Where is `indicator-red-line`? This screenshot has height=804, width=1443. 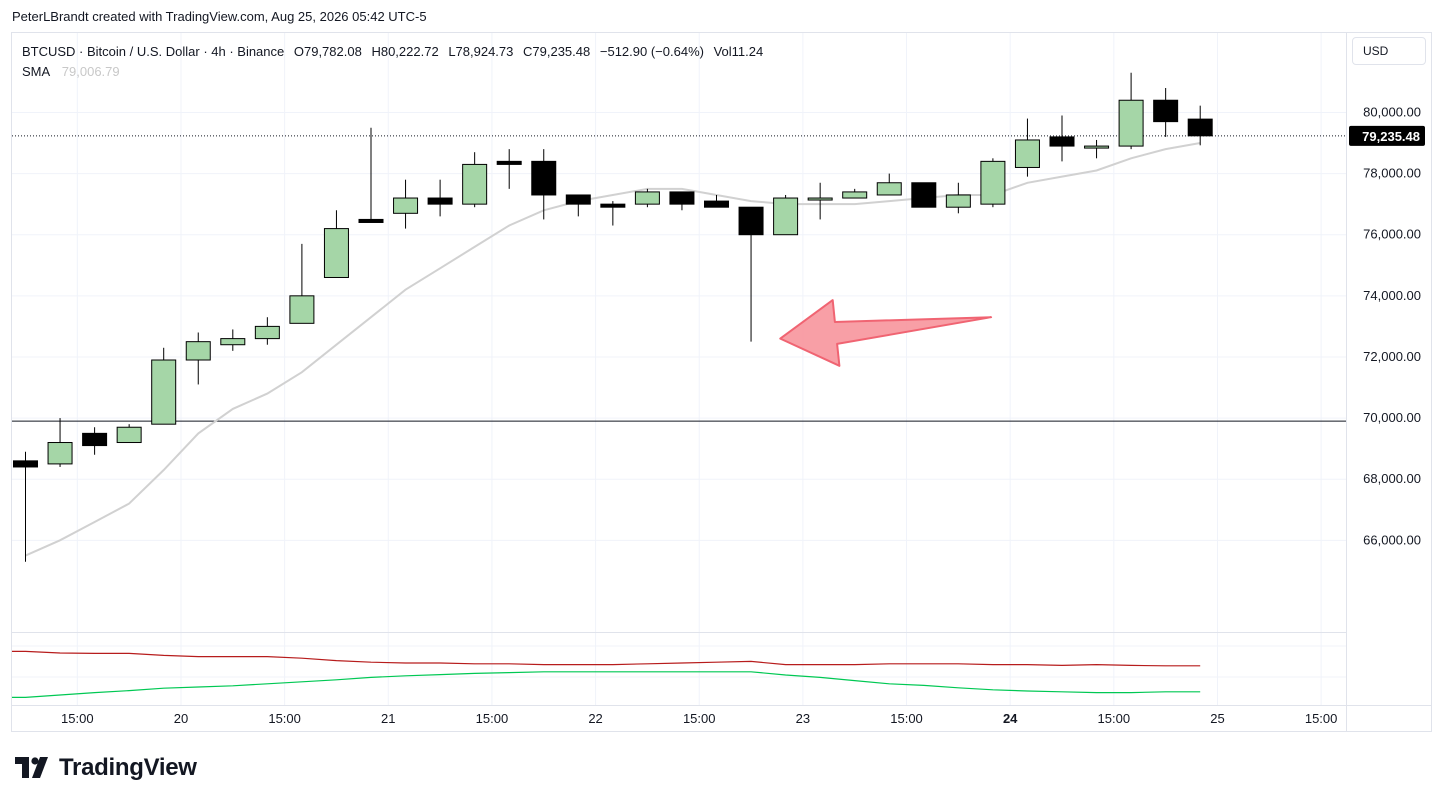
indicator-red-line is located at coordinates (606, 658).